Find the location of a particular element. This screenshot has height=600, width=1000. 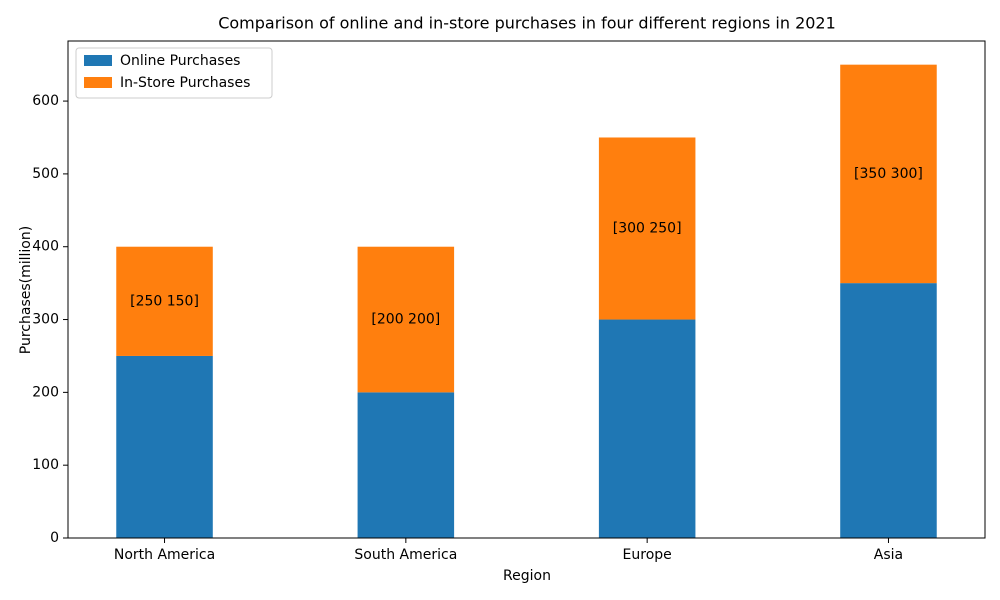

bar-annotation: [250 150] is located at coordinates (164, 301).